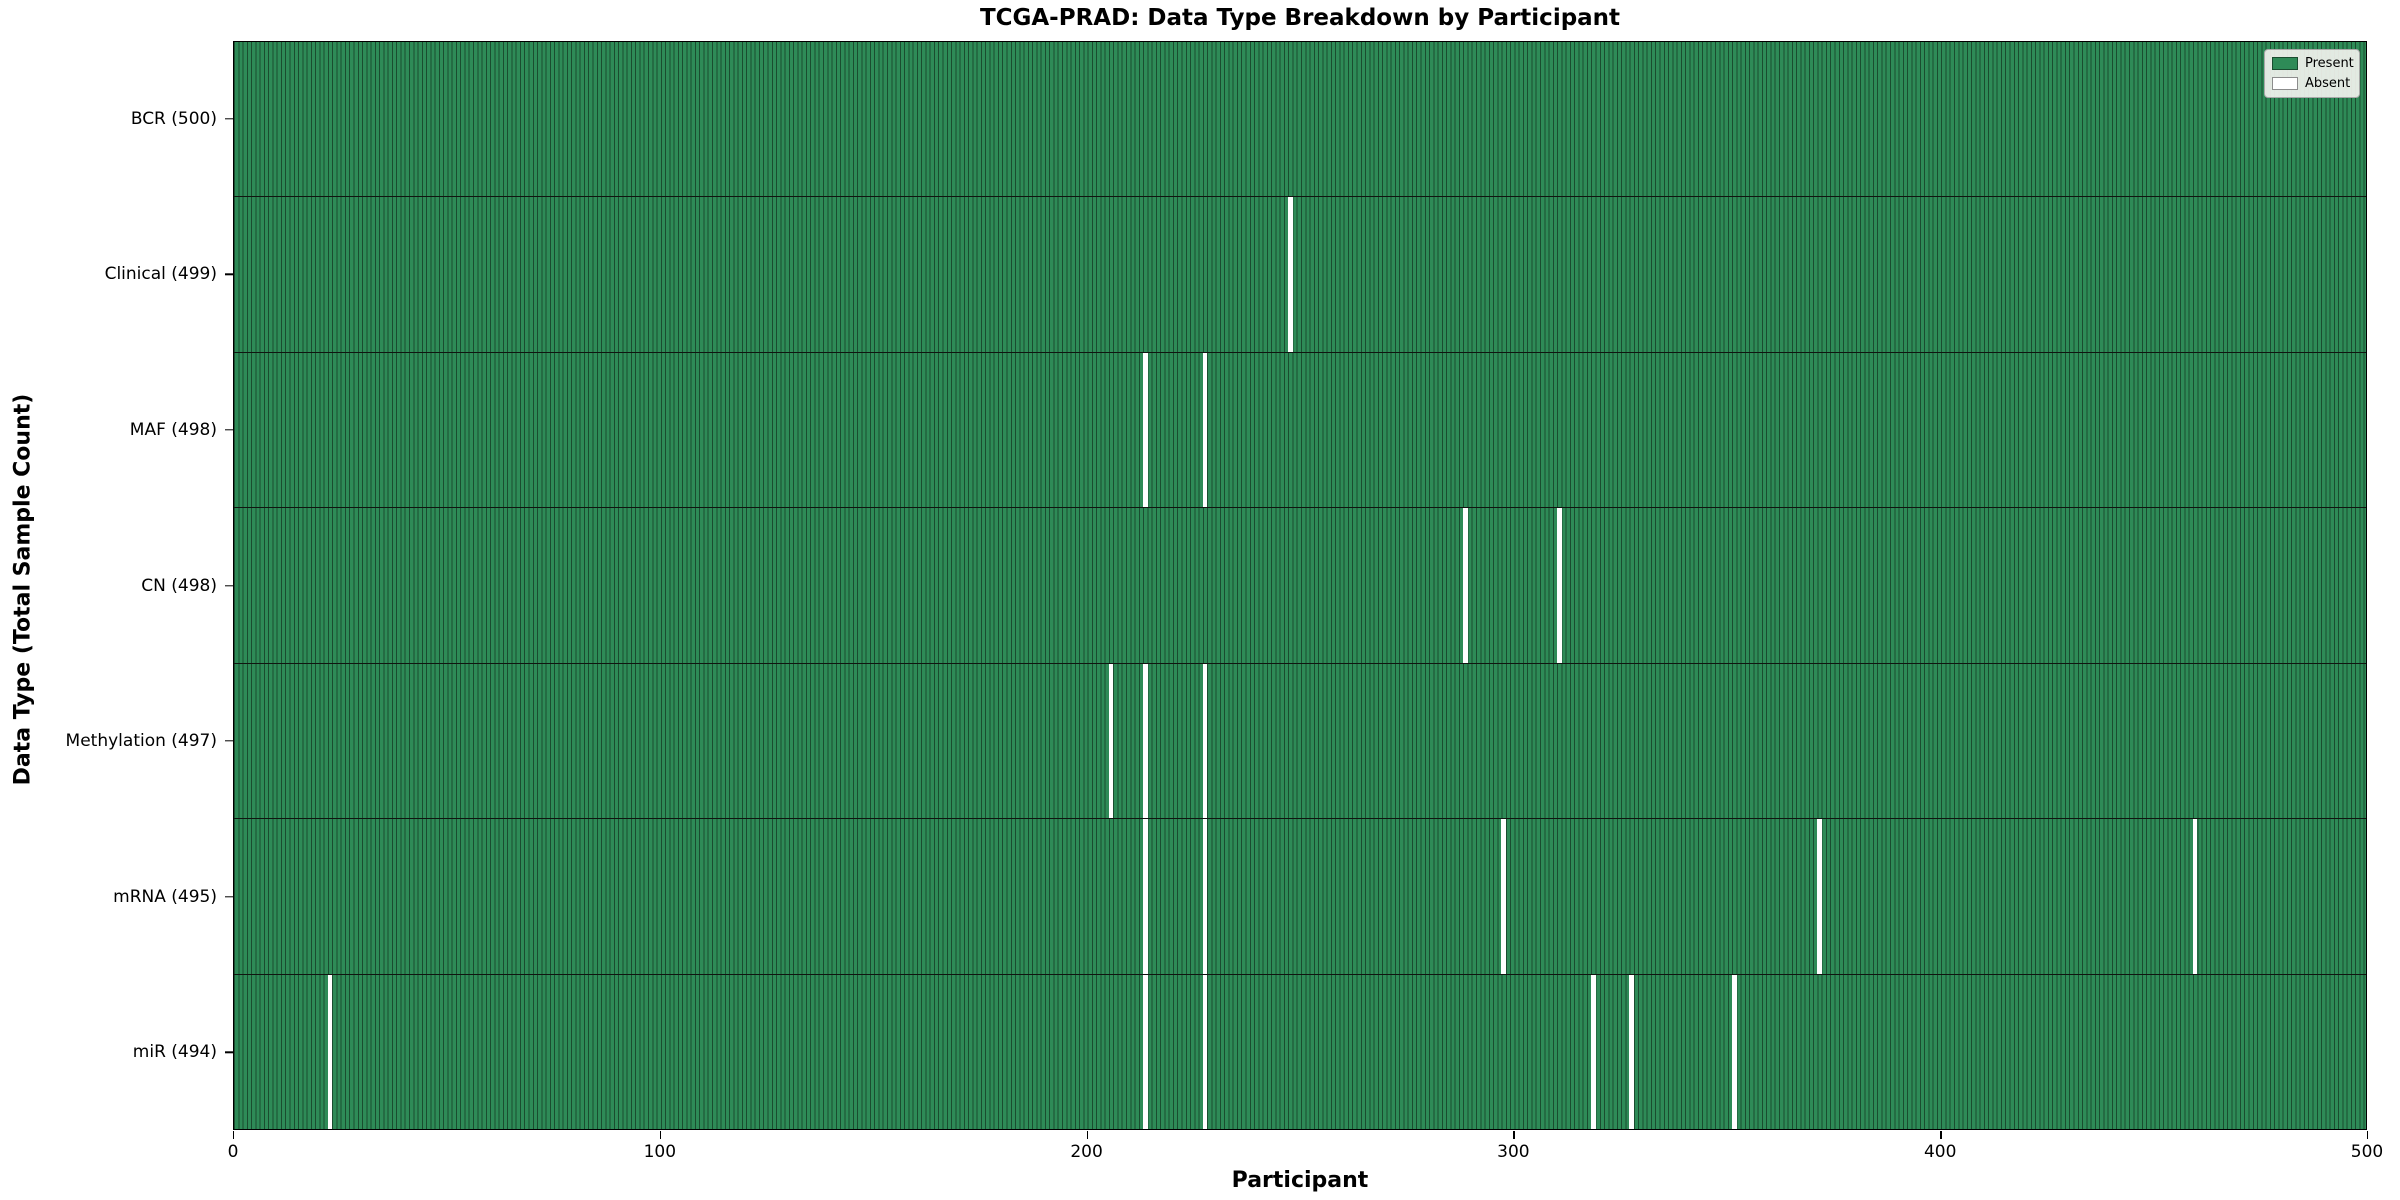 This screenshot has width=2400, height=1200. I want to click on x-tick-label: 500, so click(2367, 1152).